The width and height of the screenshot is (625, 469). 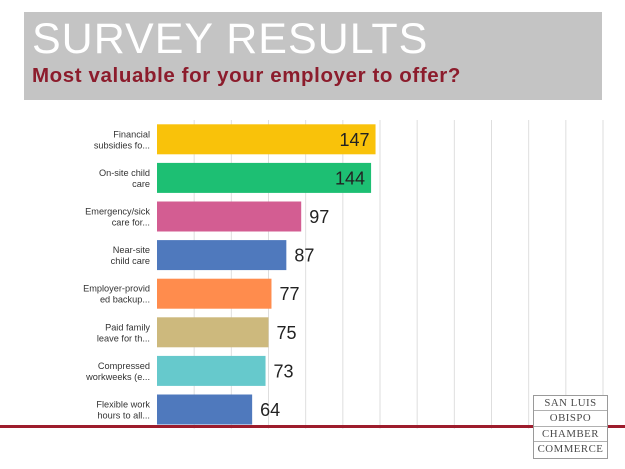 I want to click on category-label: Near-site child care, so click(x=130, y=255).